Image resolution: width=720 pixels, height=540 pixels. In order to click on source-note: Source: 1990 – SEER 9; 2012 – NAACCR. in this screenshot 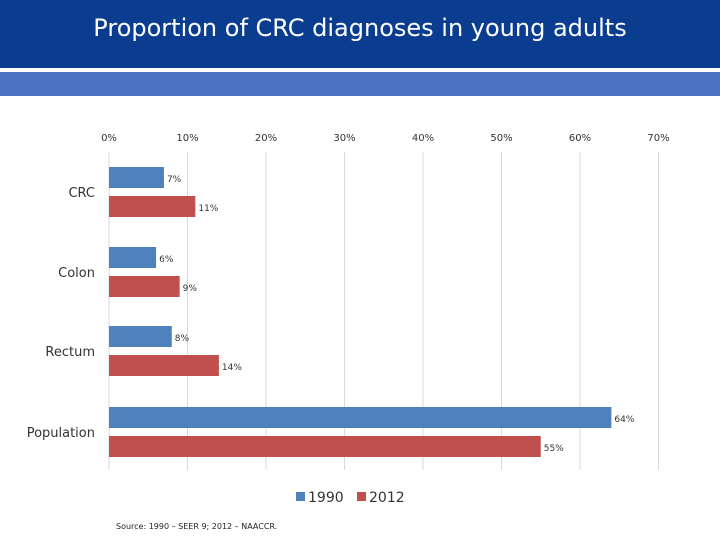, I will do `click(197, 526)`.